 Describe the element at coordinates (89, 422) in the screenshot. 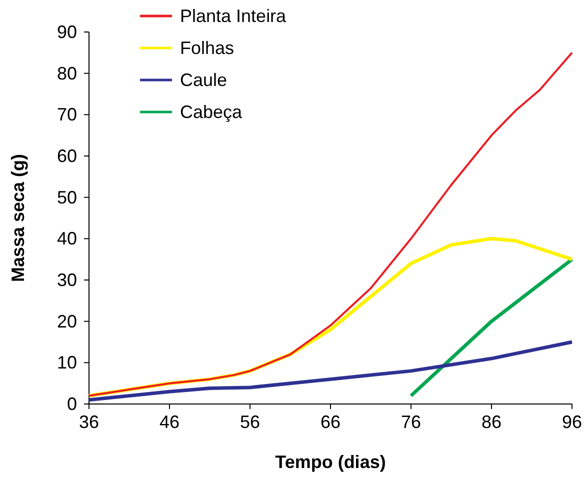

I see `x-tick-label: 36` at that location.